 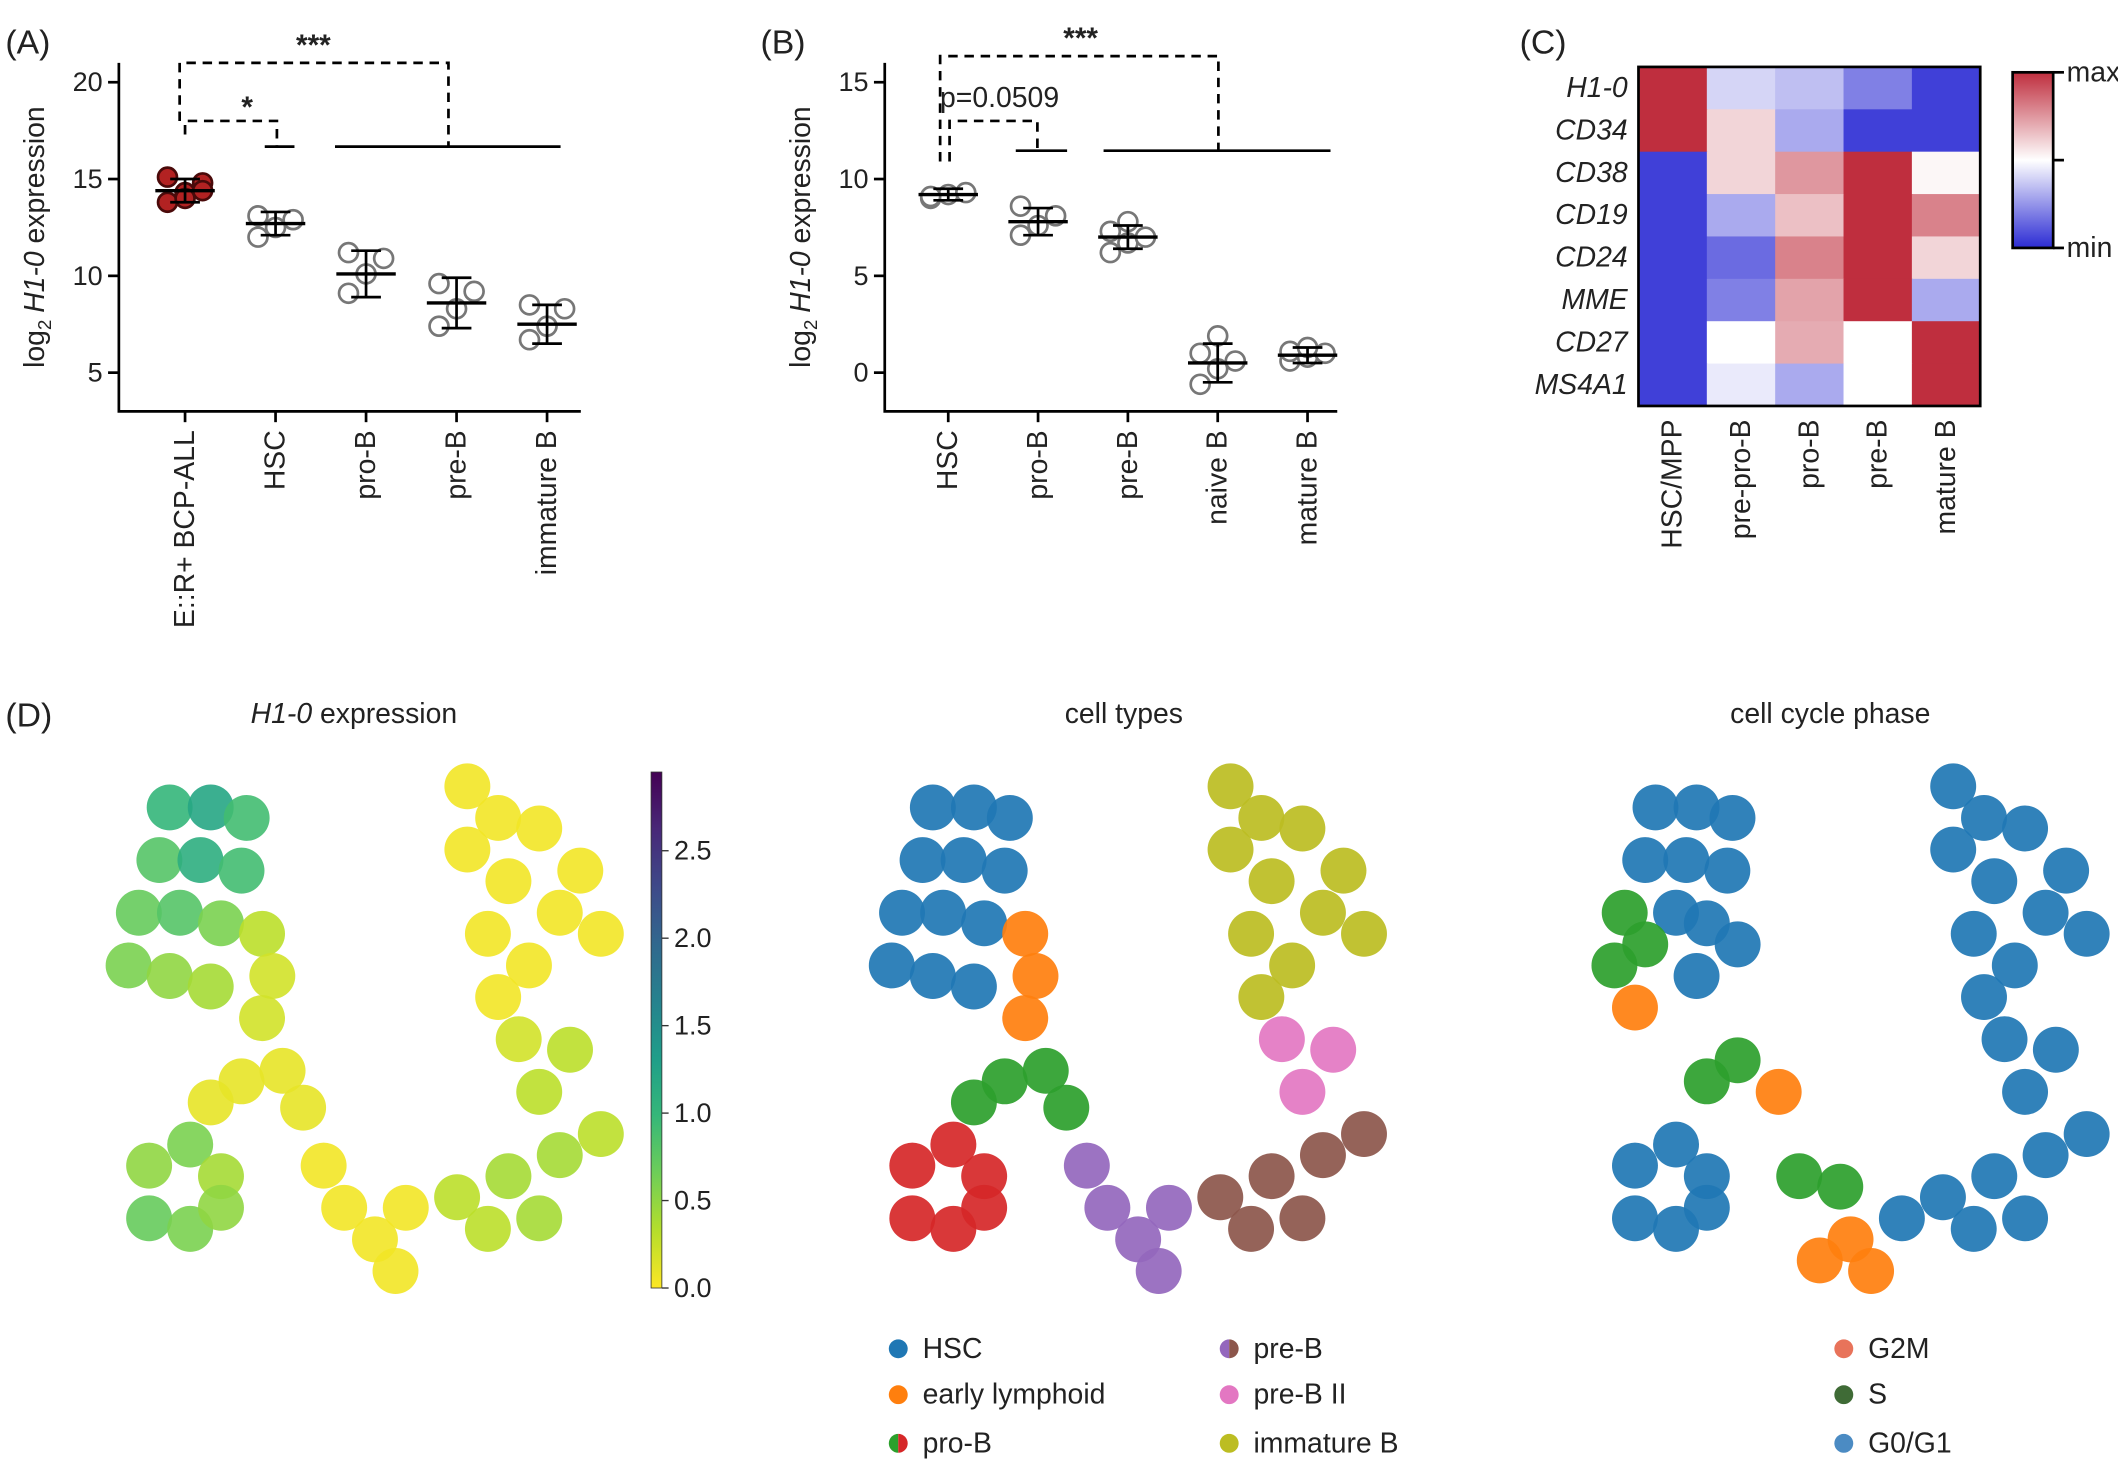 What do you see at coordinates (1878, 453) in the screenshot?
I see `column-label: pre-B` at bounding box center [1878, 453].